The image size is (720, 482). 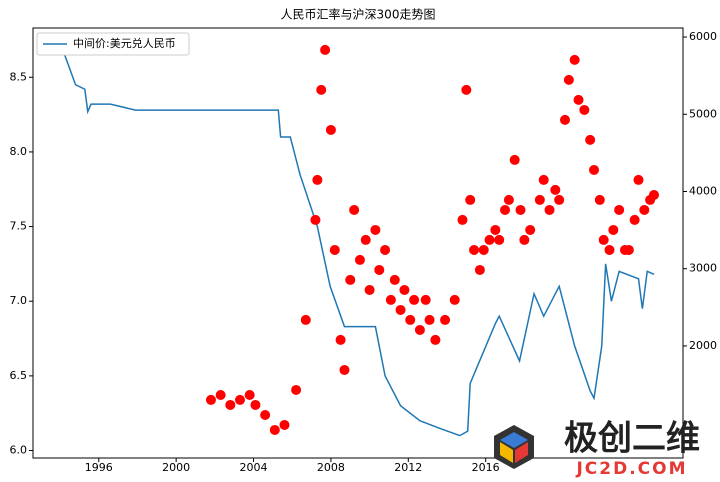 What do you see at coordinates (176, 467) in the screenshot?
I see `x-tick-label: 2000` at bounding box center [176, 467].